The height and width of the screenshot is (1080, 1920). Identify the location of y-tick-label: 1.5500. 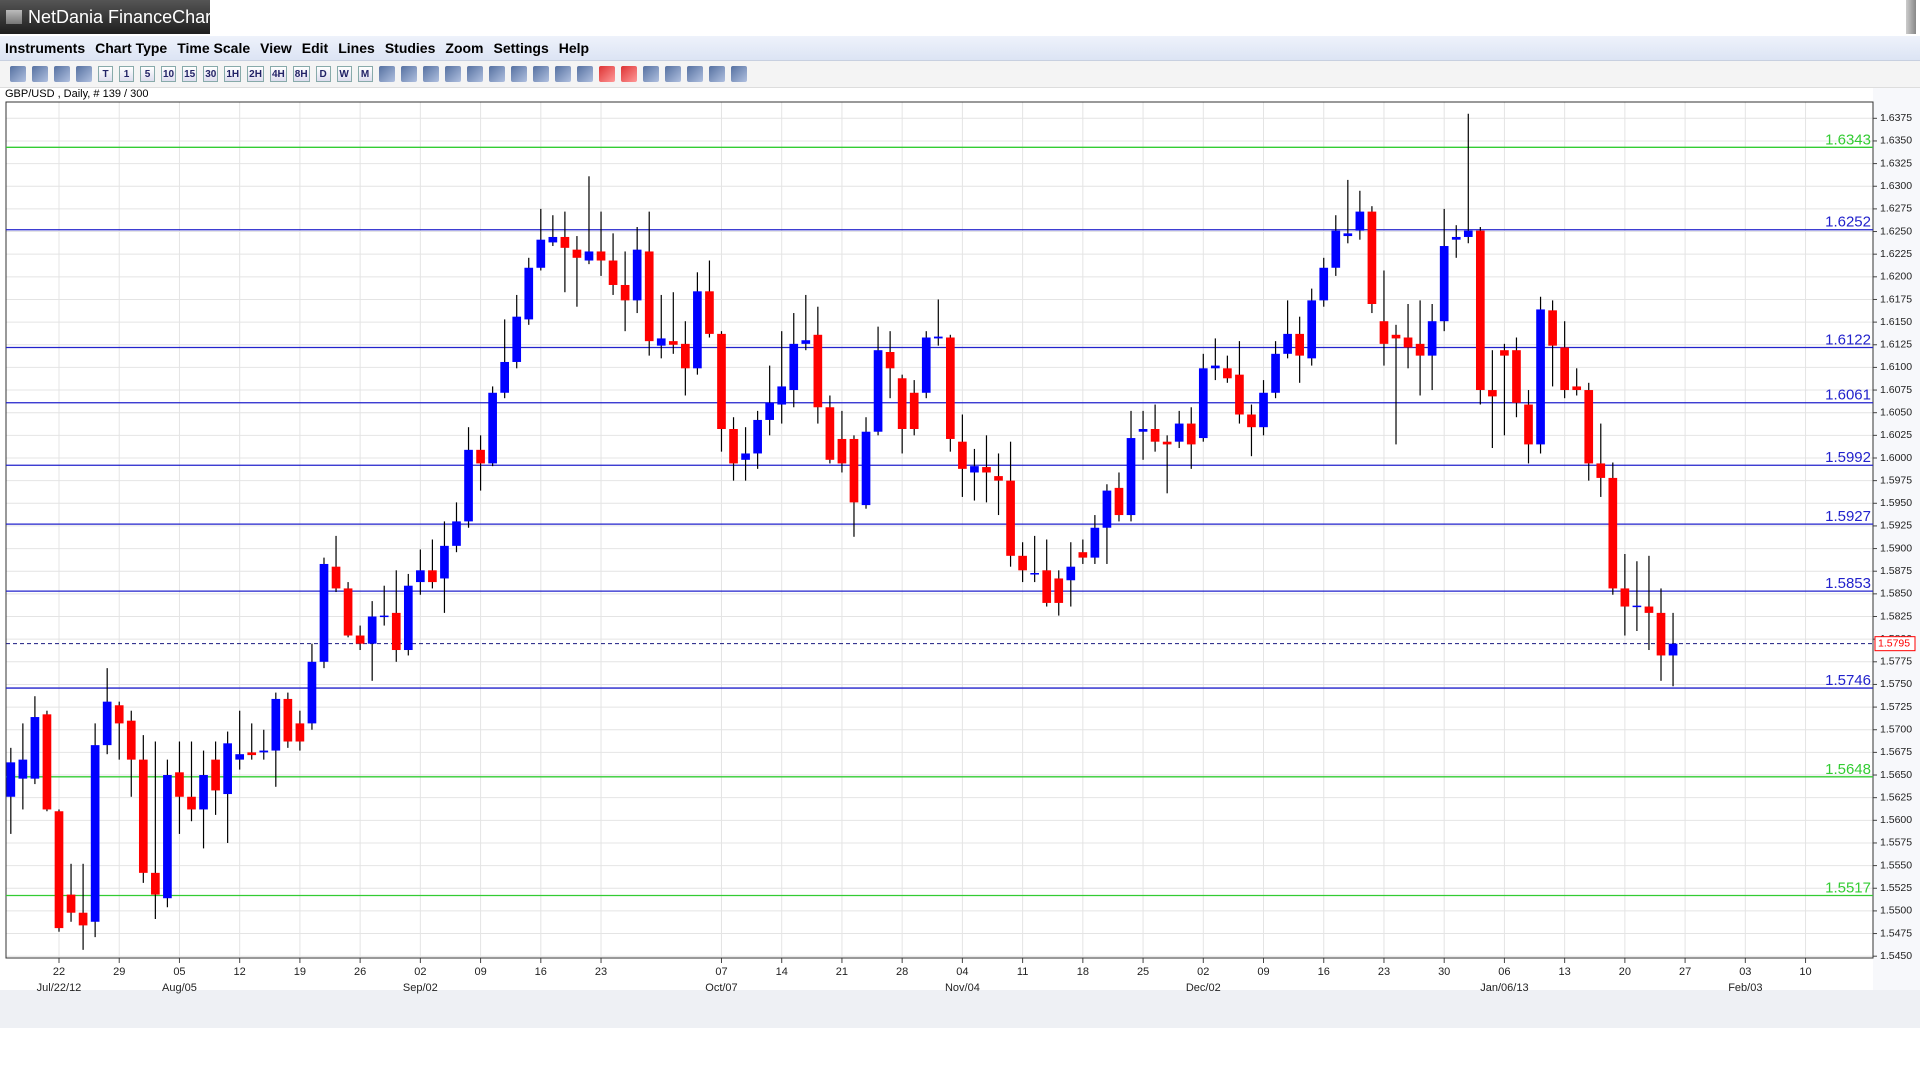
(1896, 911).